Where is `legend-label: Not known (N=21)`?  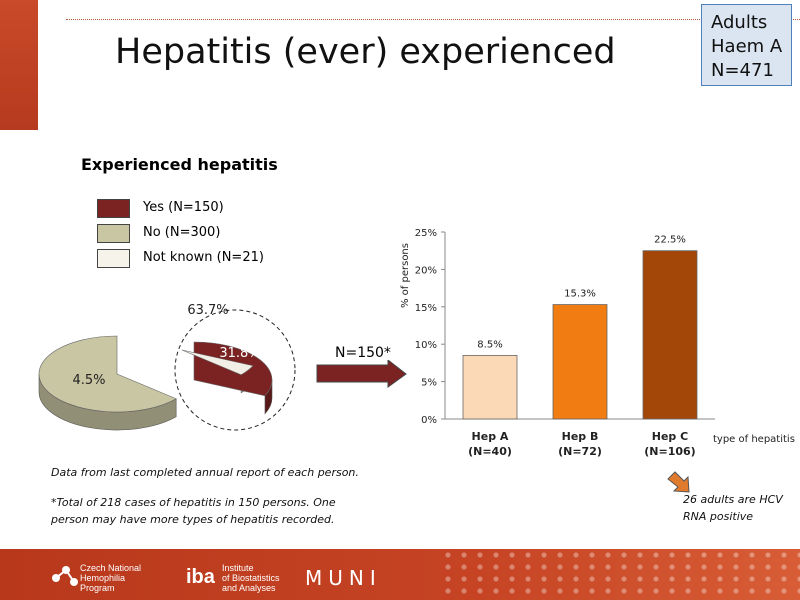 legend-label: Not known (N=21) is located at coordinates (203, 257).